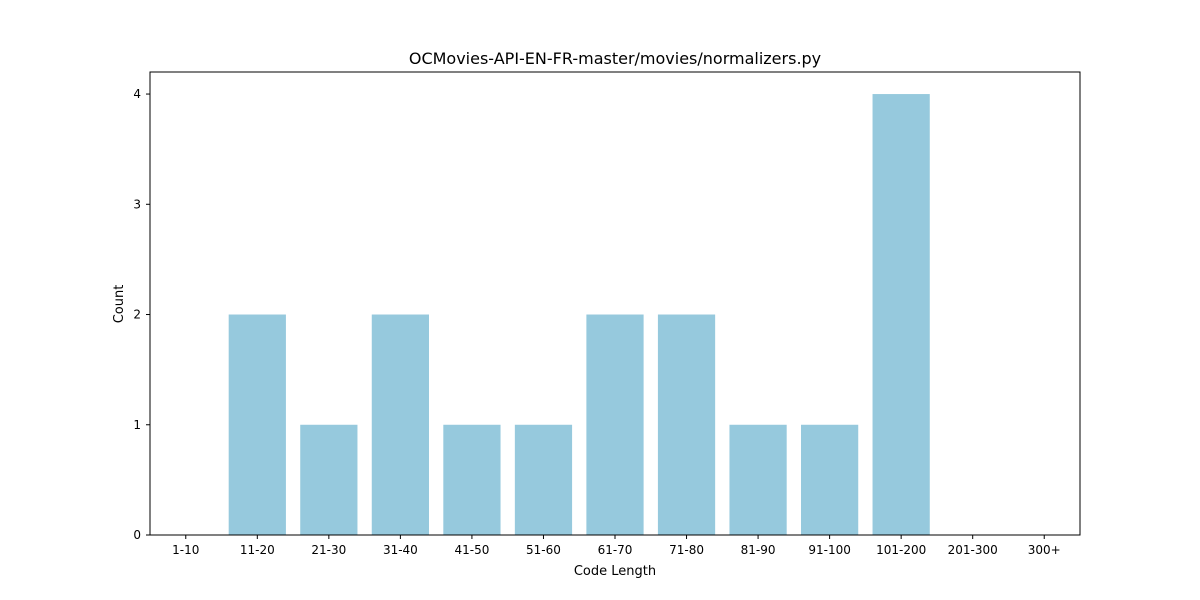  What do you see at coordinates (471, 550) in the screenshot?
I see `x-tick-label: 41-50` at bounding box center [471, 550].